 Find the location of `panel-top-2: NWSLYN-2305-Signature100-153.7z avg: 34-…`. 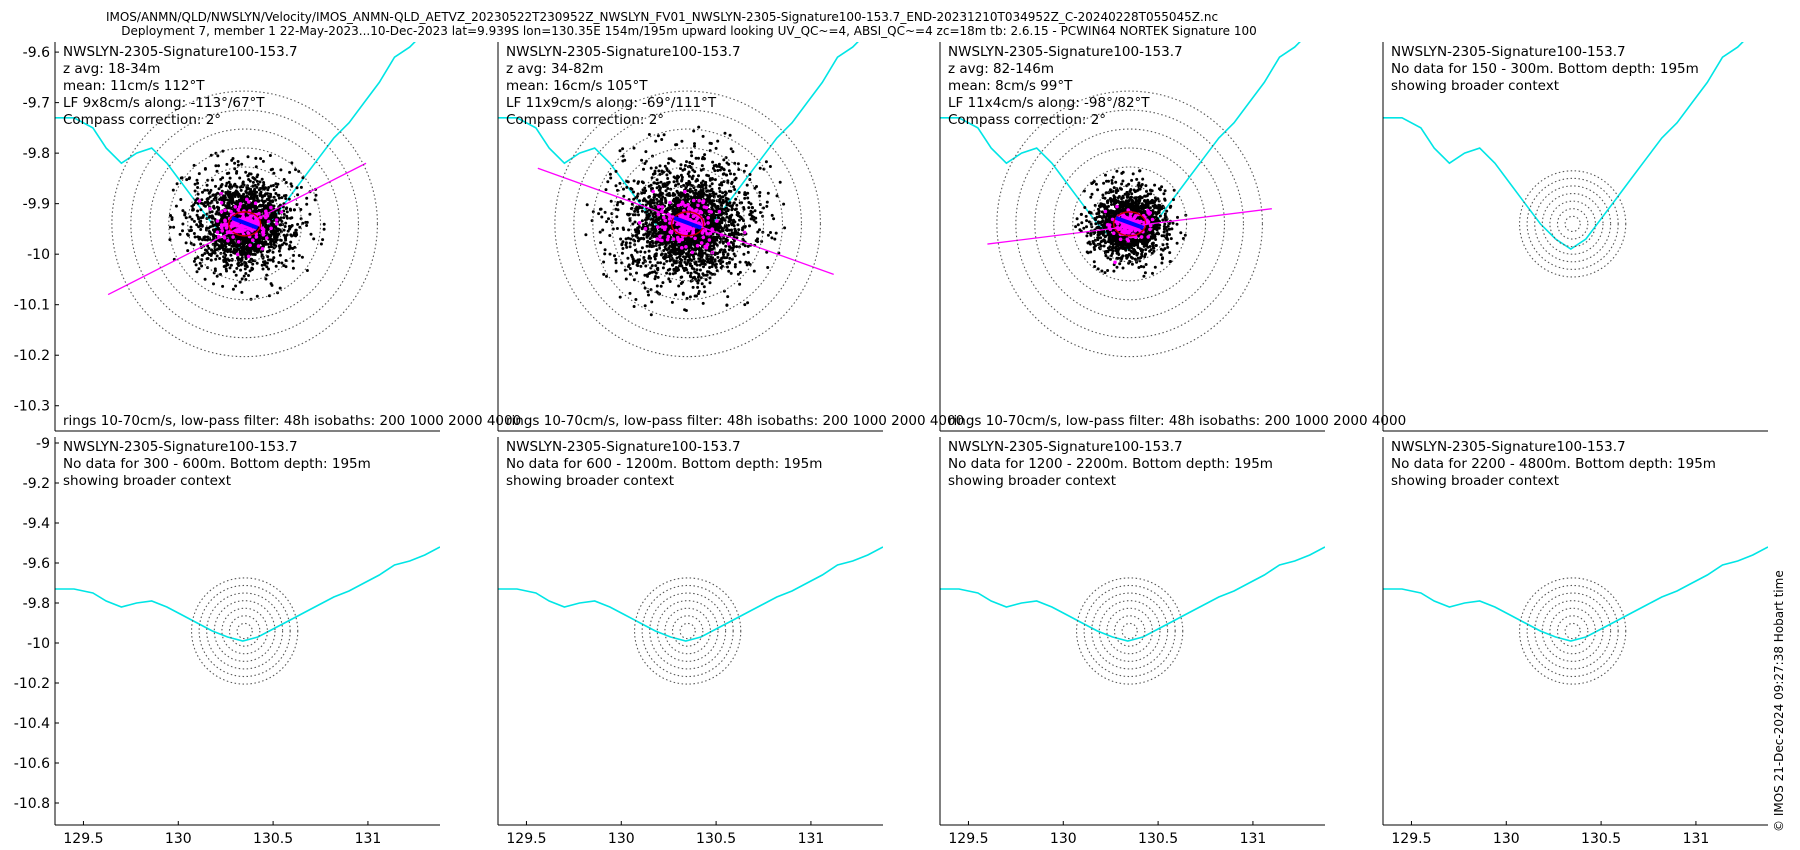

panel-top-2: NWSLYN-2305-Signature100-153.7z avg: 34-… is located at coordinates (730, 237).